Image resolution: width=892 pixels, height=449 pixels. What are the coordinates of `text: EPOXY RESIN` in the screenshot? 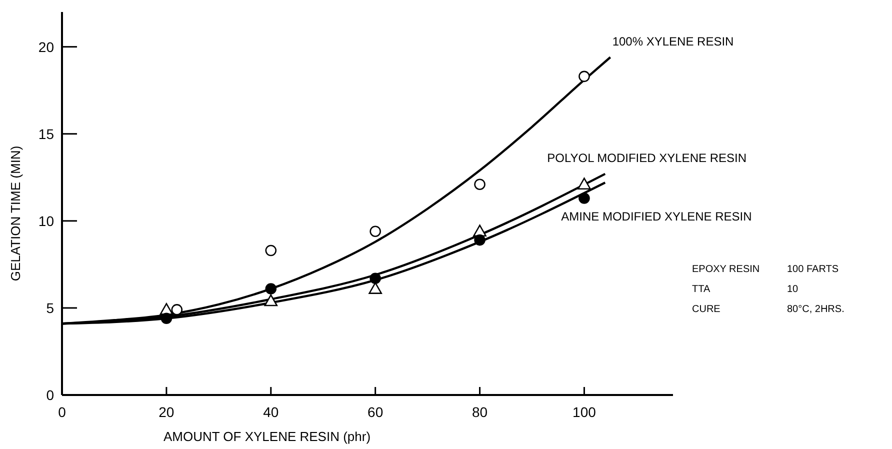 It's located at (726, 269).